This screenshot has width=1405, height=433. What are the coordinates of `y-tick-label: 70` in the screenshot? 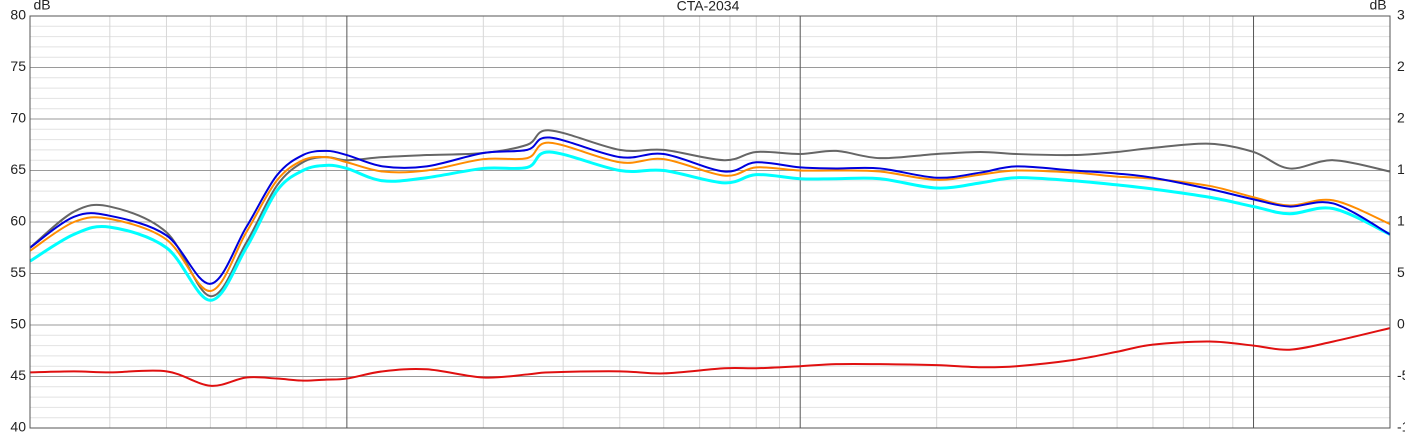 It's located at (18, 118).